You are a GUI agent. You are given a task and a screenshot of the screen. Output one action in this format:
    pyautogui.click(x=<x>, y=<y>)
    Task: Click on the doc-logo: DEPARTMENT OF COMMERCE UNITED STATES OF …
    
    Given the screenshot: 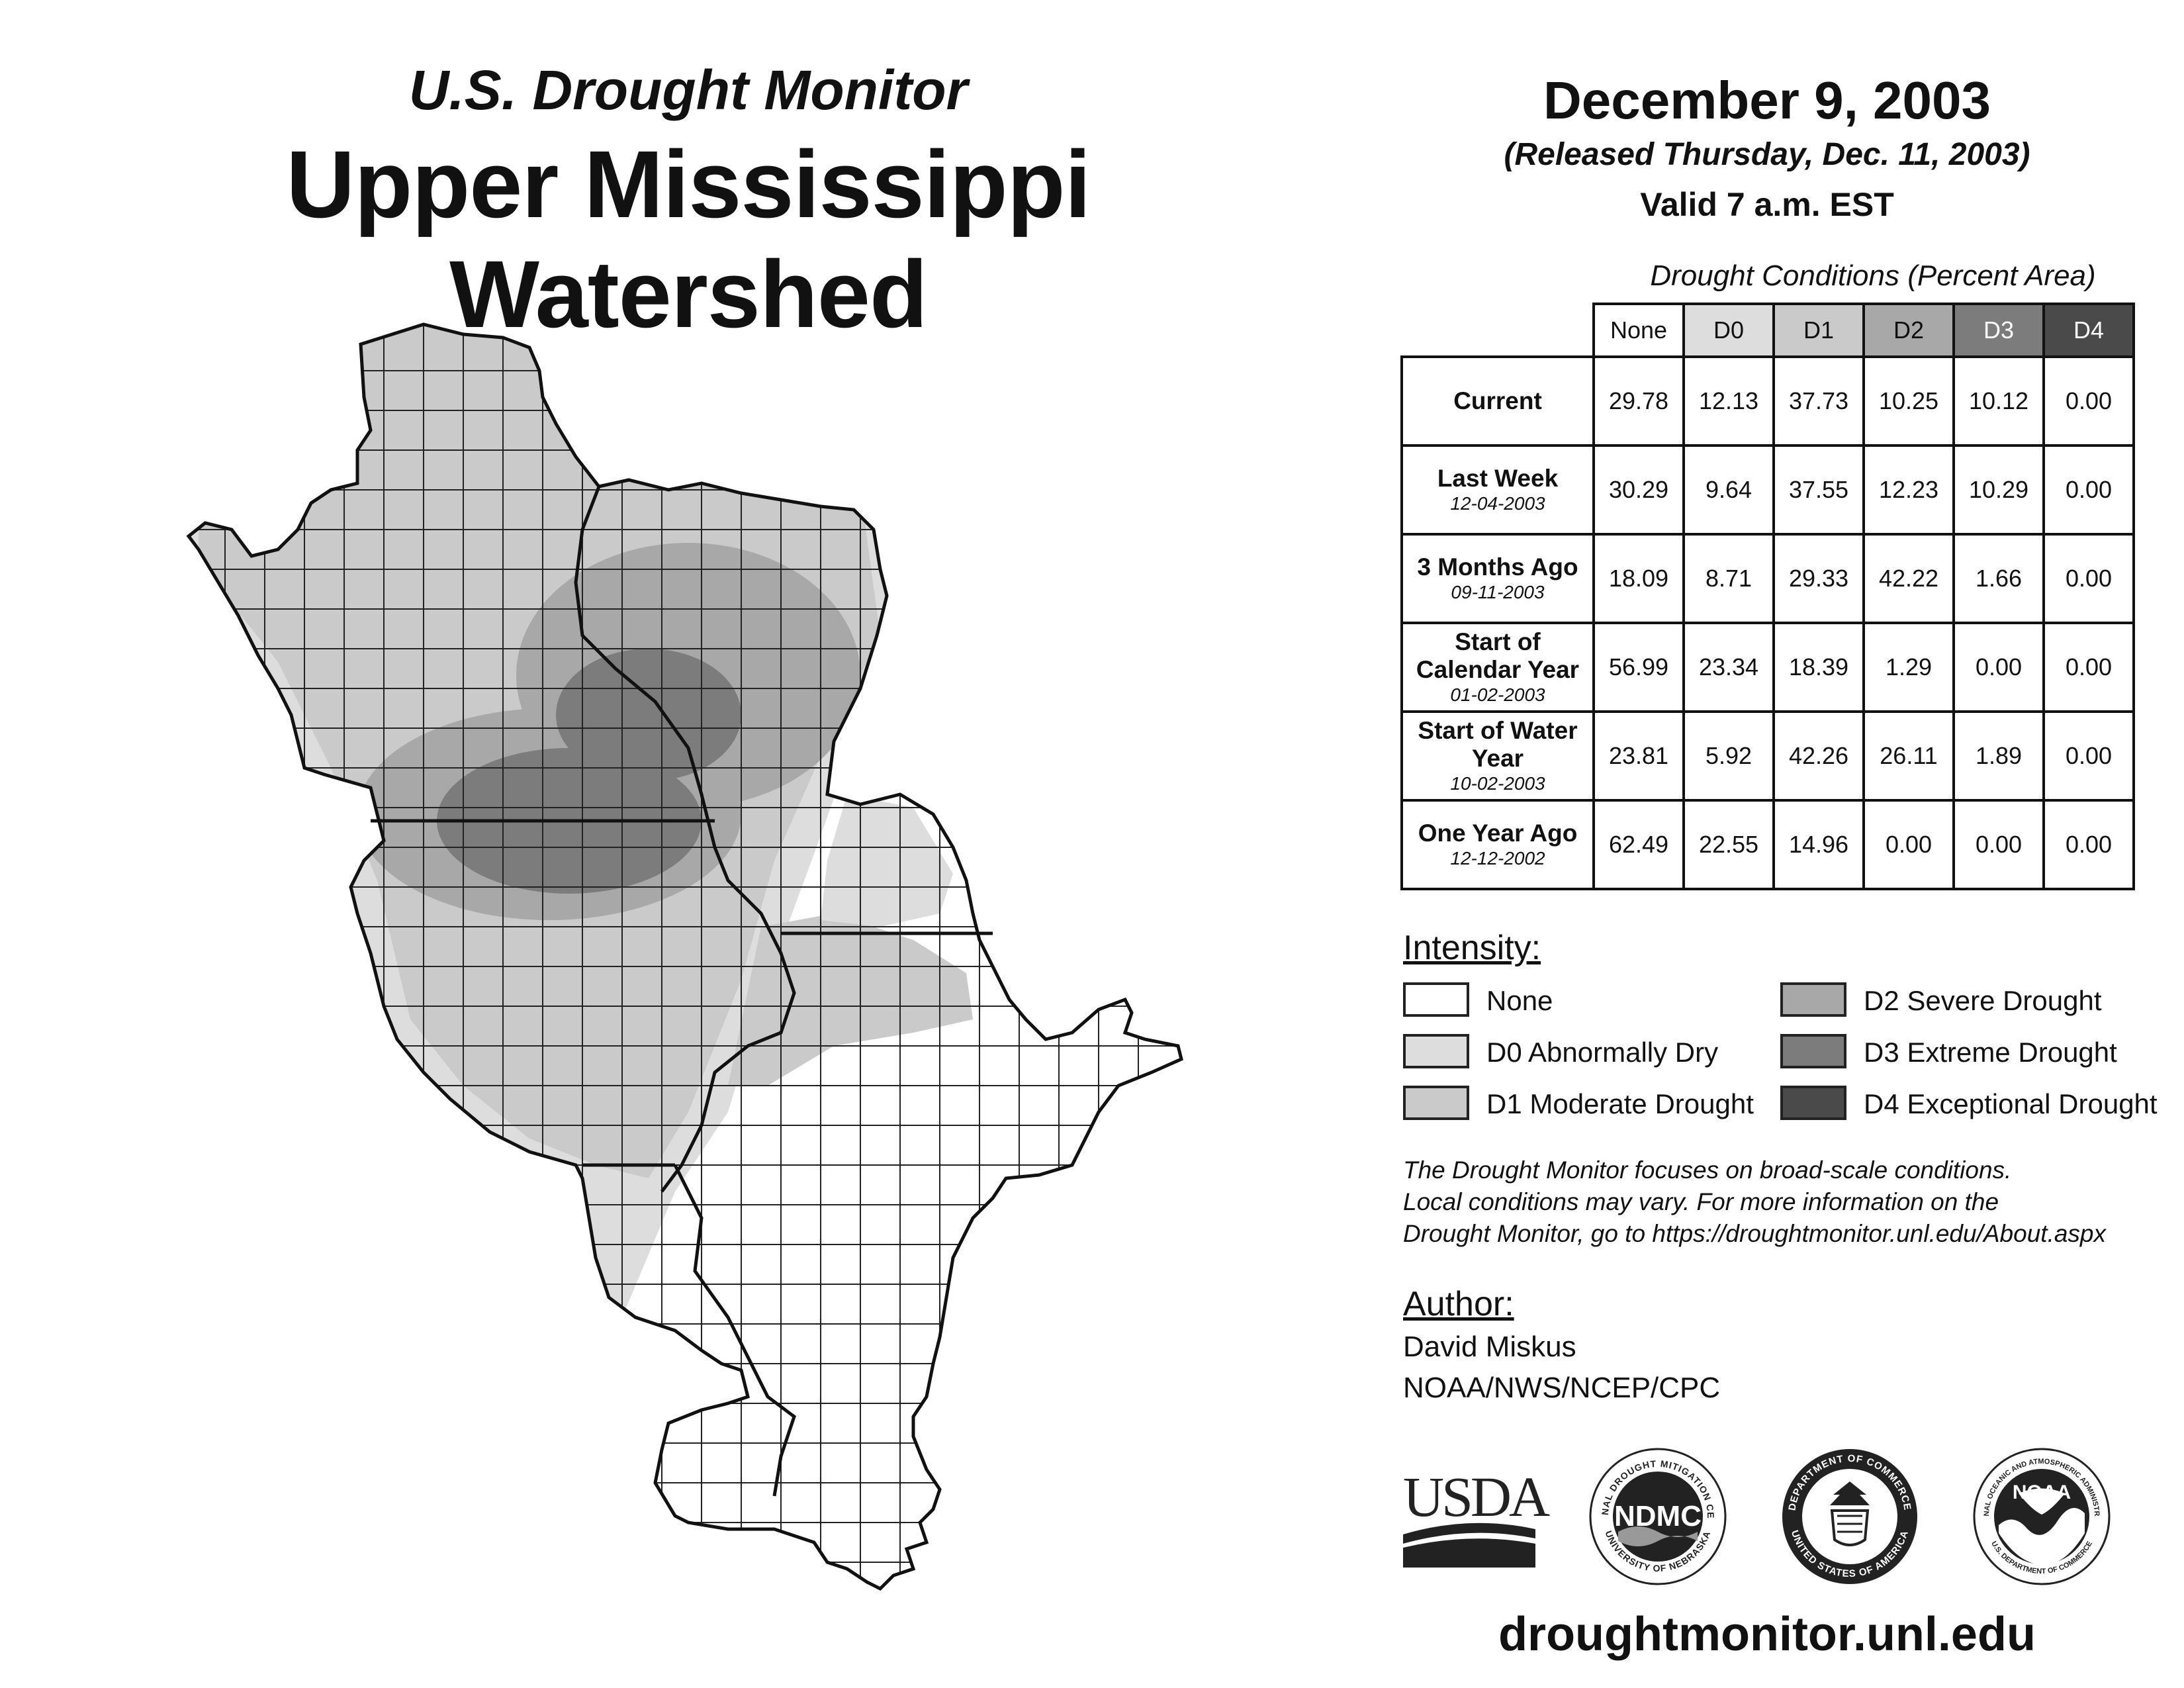 What is the action you would take?
    pyautogui.click(x=1849, y=1516)
    